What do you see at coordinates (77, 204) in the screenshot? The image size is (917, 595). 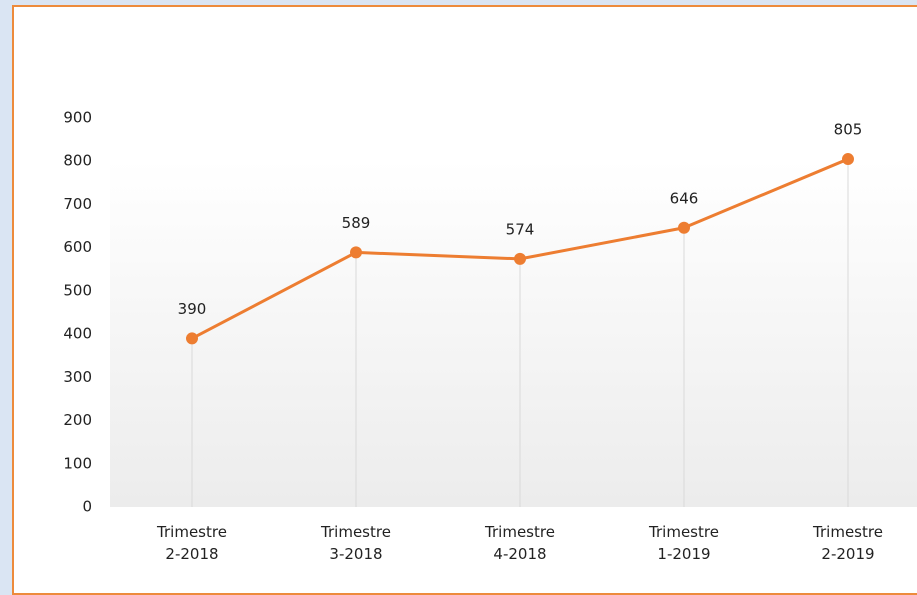 I see `y-tick-label: 700` at bounding box center [77, 204].